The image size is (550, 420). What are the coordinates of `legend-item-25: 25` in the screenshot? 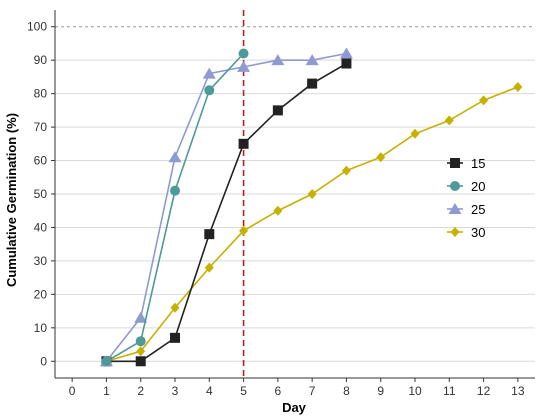 It's located at (466, 209).